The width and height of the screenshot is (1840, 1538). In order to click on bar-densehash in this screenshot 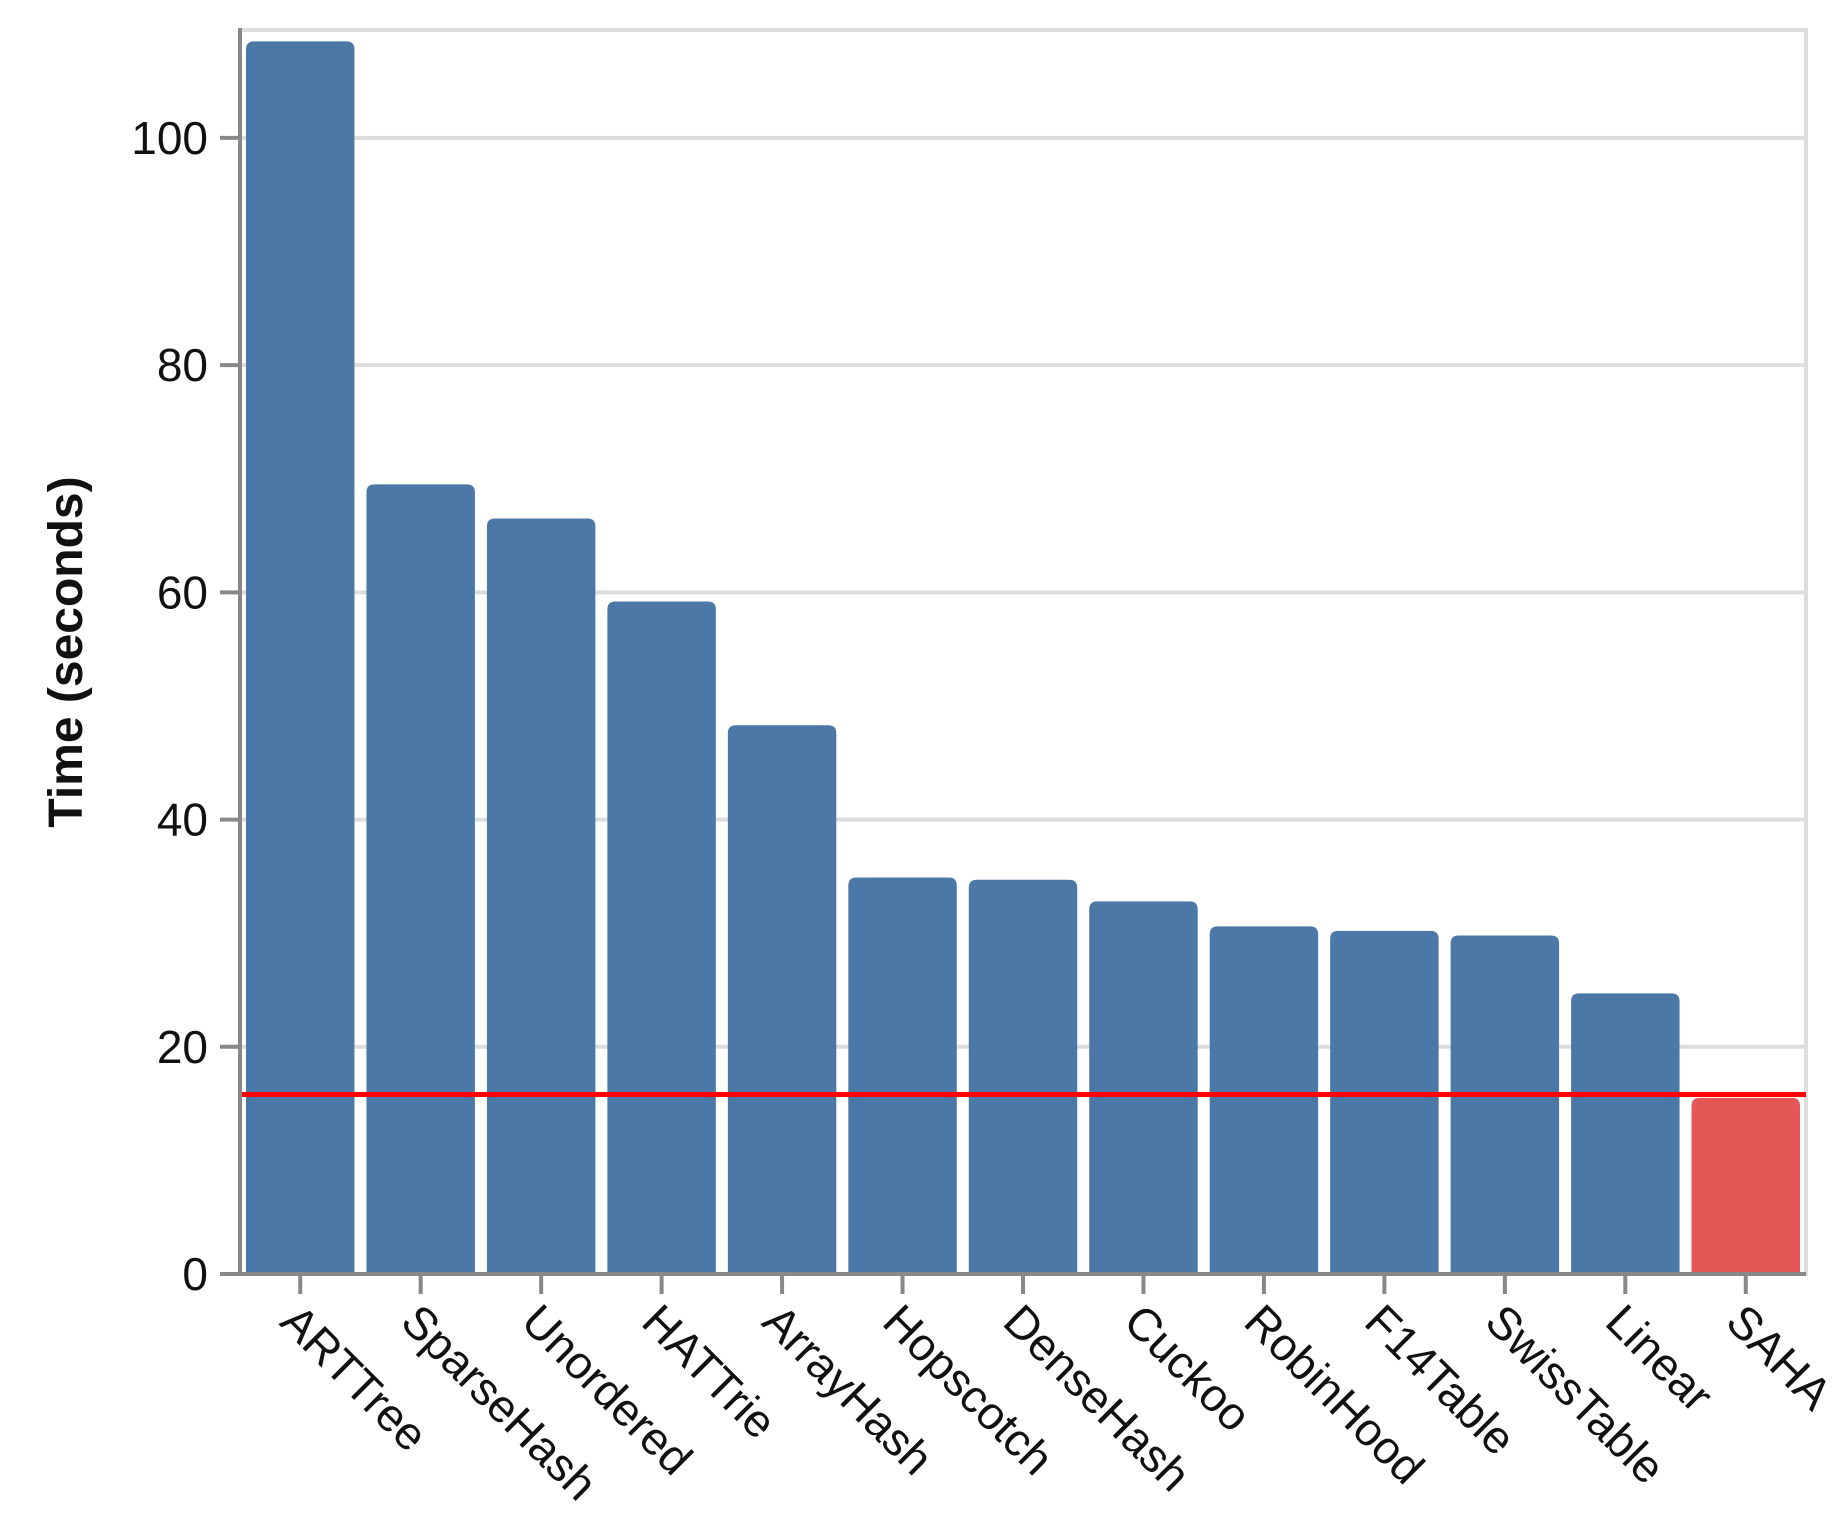, I will do `click(1023, 1076)`.